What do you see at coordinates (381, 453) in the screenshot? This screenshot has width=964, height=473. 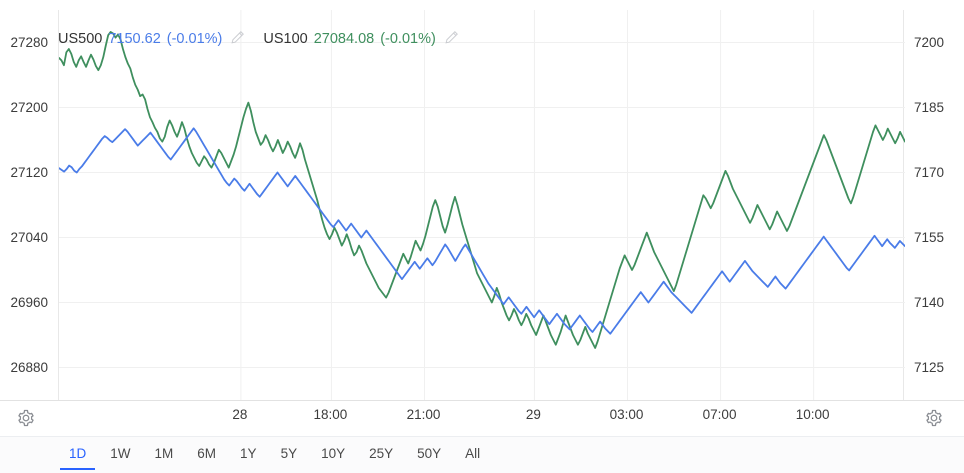 I see `timeframe-25y: 25Y` at bounding box center [381, 453].